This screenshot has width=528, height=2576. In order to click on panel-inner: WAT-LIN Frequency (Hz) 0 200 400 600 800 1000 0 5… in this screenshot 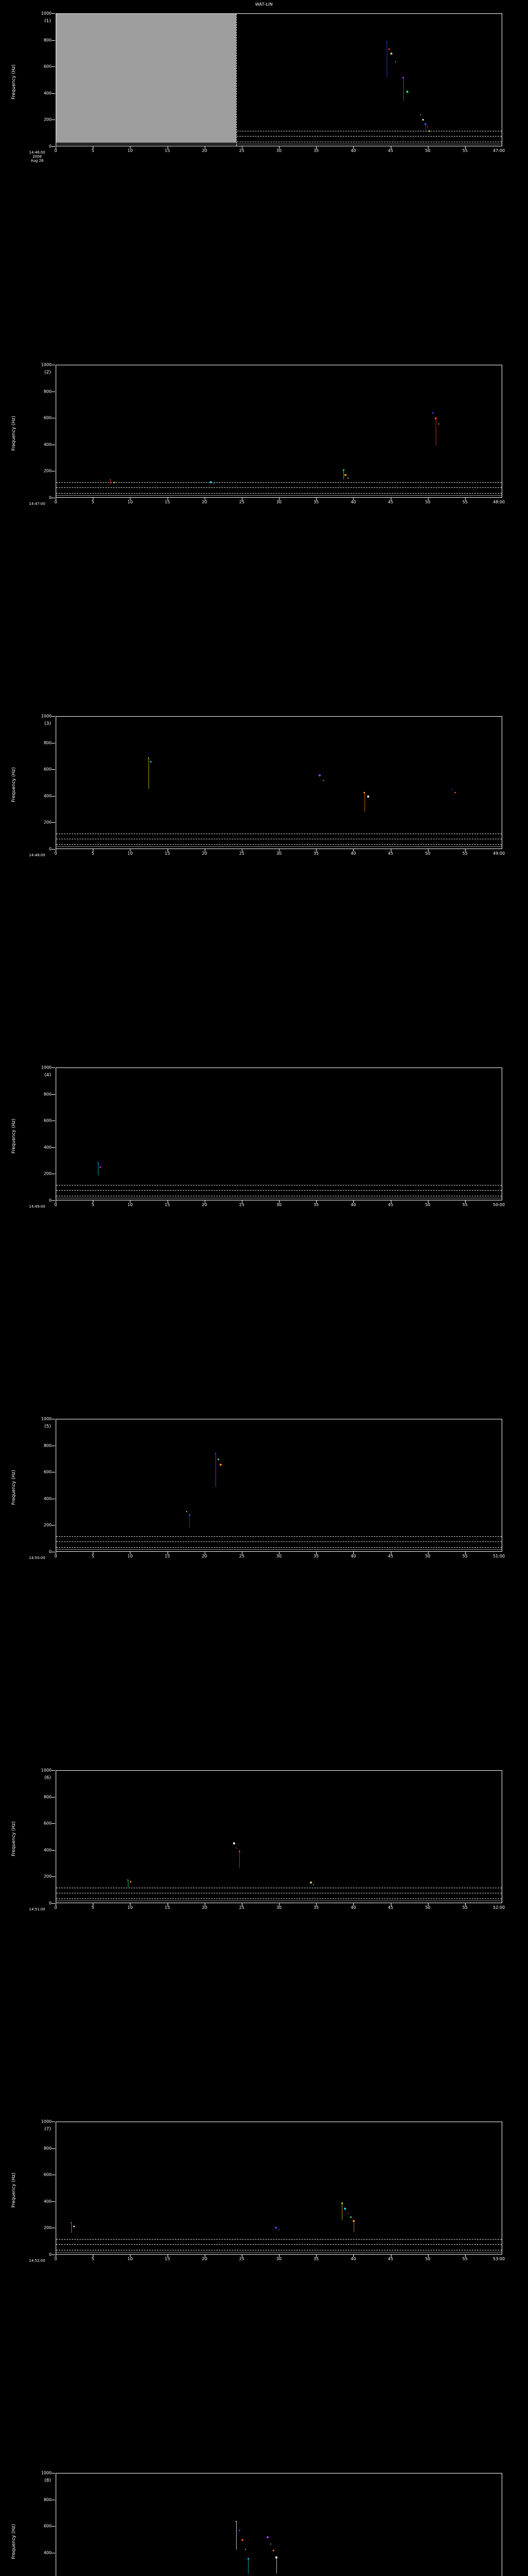, I will do `click(264, 88)`.